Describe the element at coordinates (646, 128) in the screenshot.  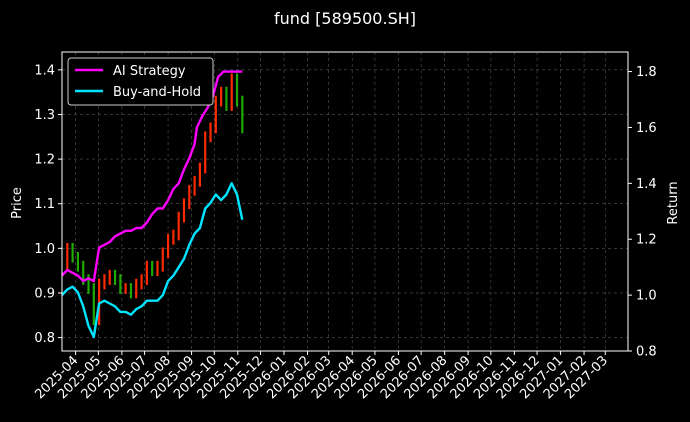
I see `right-tick-label: 1.6` at that location.